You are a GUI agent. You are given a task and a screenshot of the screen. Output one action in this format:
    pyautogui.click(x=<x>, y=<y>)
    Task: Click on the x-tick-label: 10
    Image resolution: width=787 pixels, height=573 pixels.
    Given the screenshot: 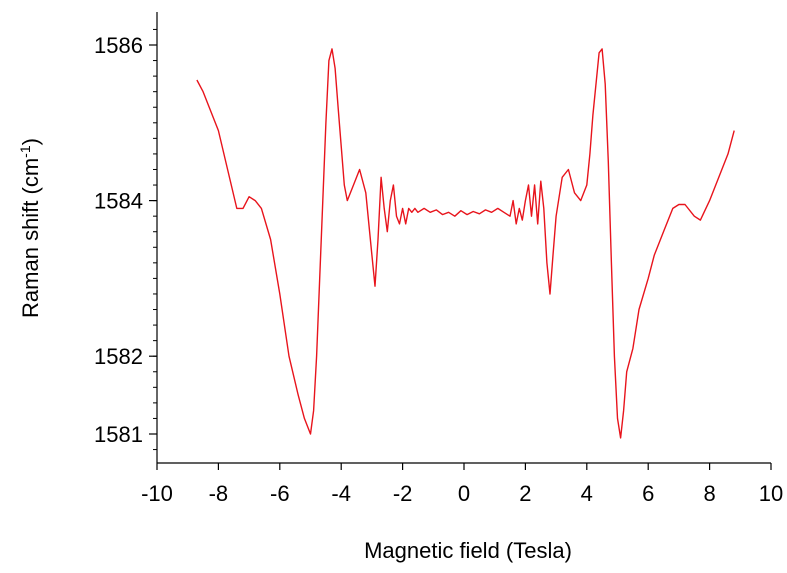 What is the action you would take?
    pyautogui.click(x=771, y=493)
    